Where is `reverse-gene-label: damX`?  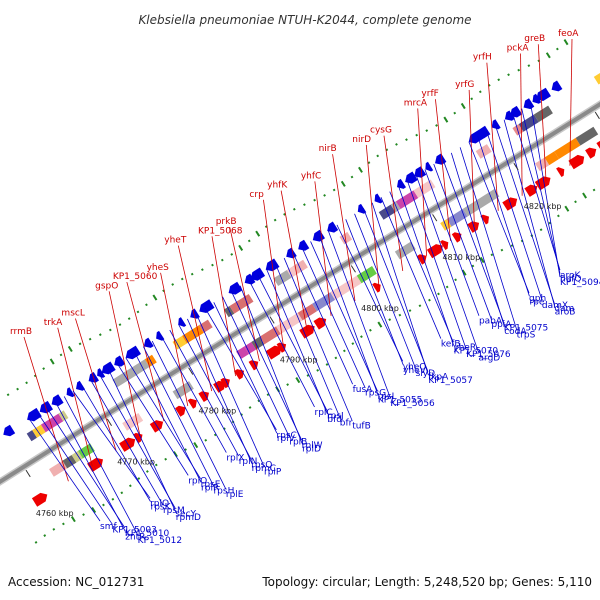
reverse-gene-label: damX is located at coordinates (555, 306).